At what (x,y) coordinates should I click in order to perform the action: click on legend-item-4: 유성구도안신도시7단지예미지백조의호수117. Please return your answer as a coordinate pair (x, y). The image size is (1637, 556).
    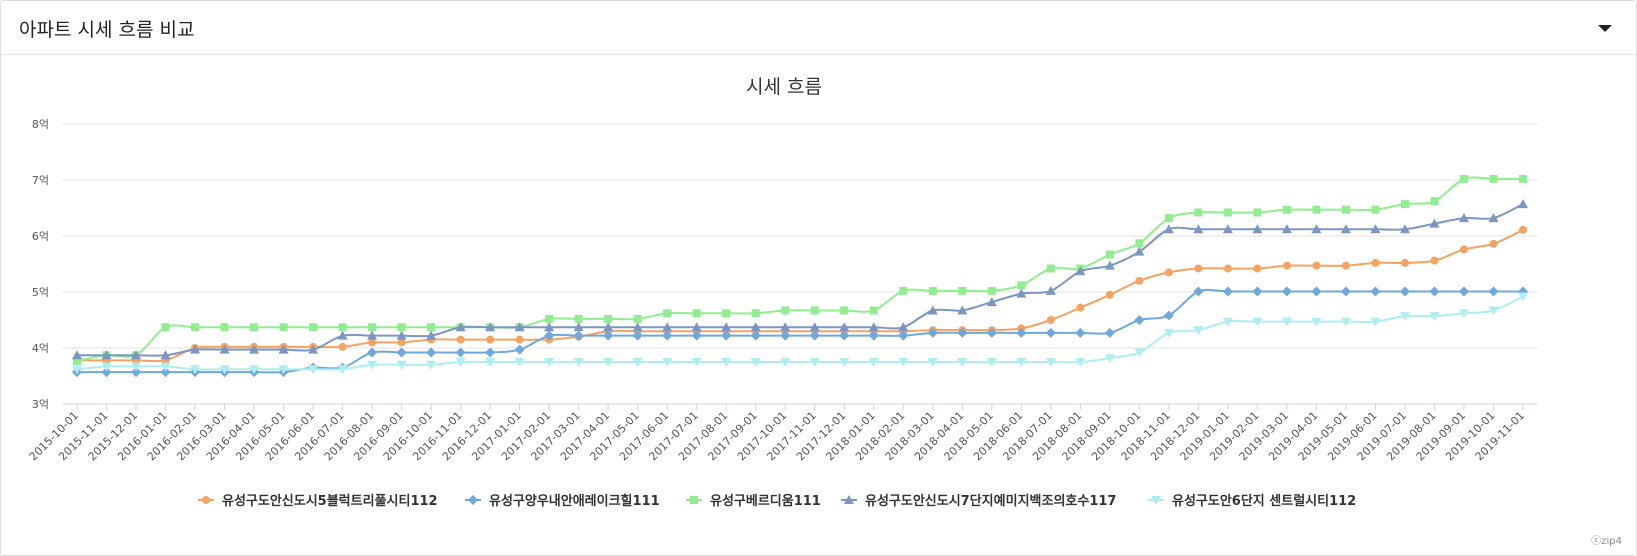
    Looking at the image, I should click on (978, 501).